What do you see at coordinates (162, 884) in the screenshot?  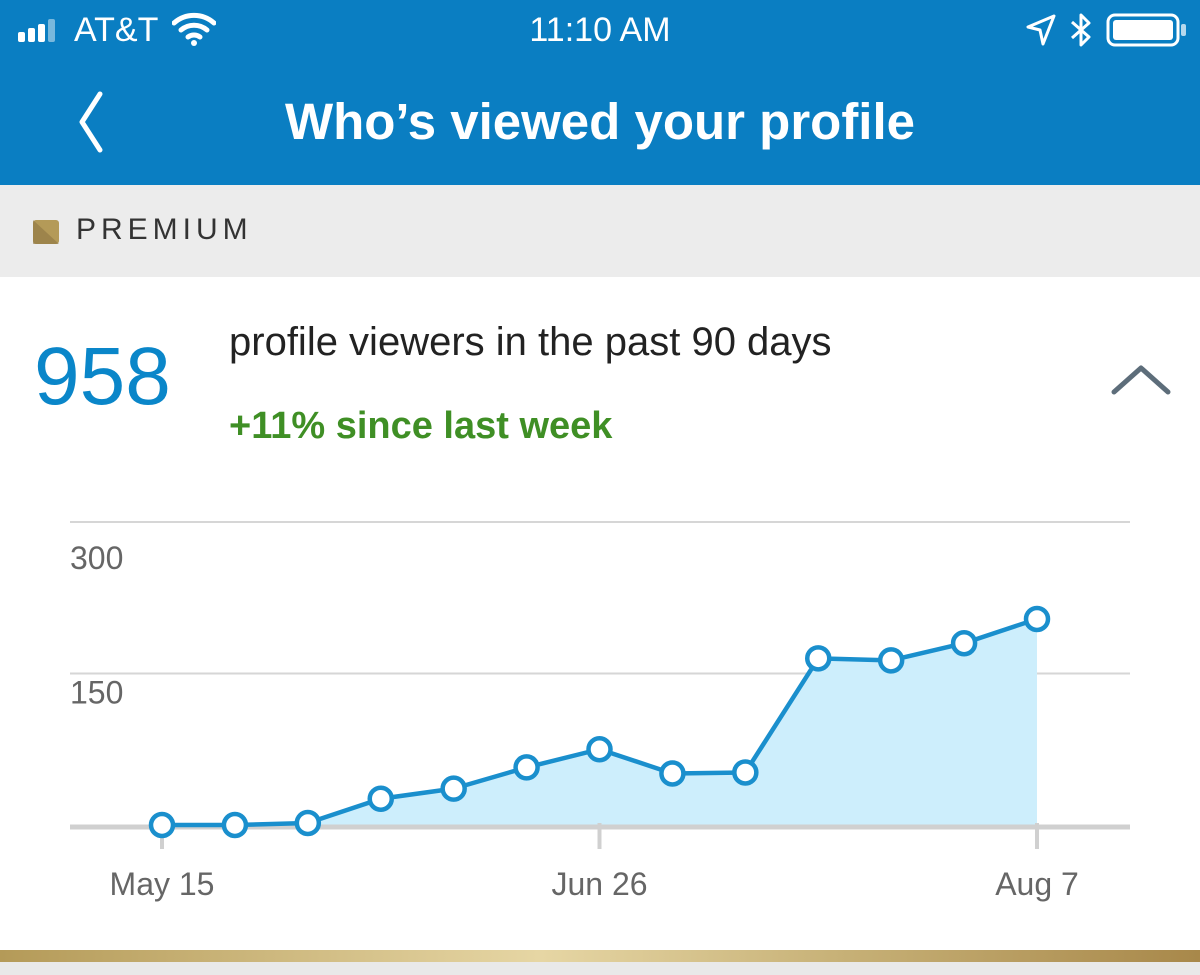 I see `x-tick-label: May 15` at bounding box center [162, 884].